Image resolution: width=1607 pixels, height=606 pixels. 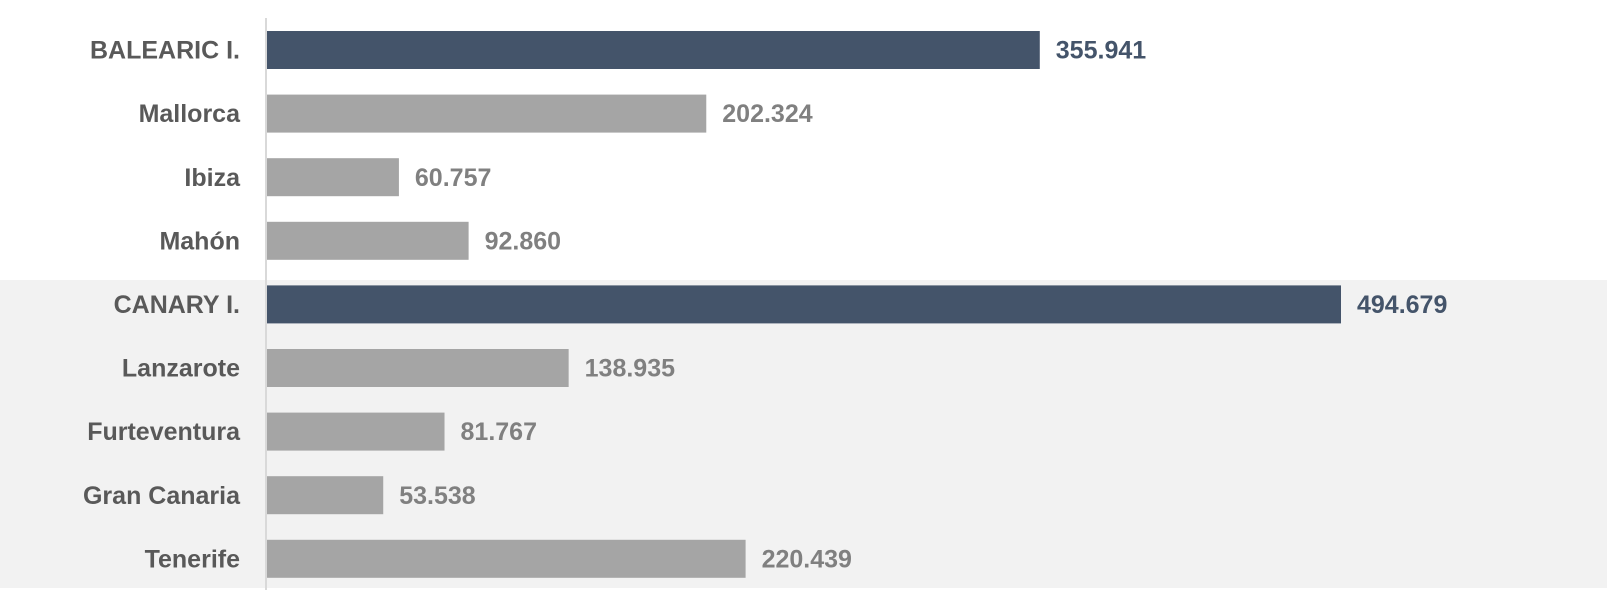 I want to click on value-label: 53.538, so click(x=437, y=496).